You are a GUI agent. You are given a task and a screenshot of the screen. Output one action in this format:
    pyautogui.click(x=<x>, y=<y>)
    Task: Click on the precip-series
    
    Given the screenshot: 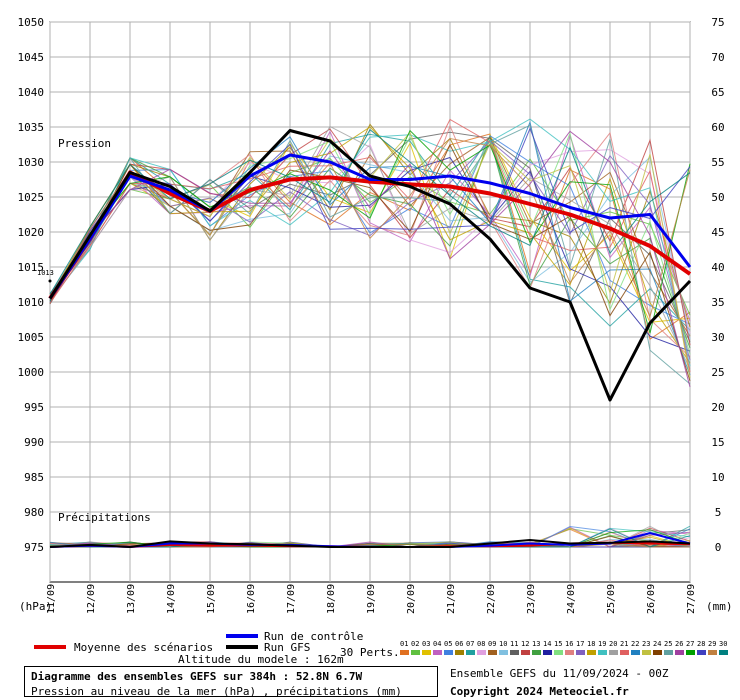 What is the action you would take?
    pyautogui.click(x=370, y=540)
    